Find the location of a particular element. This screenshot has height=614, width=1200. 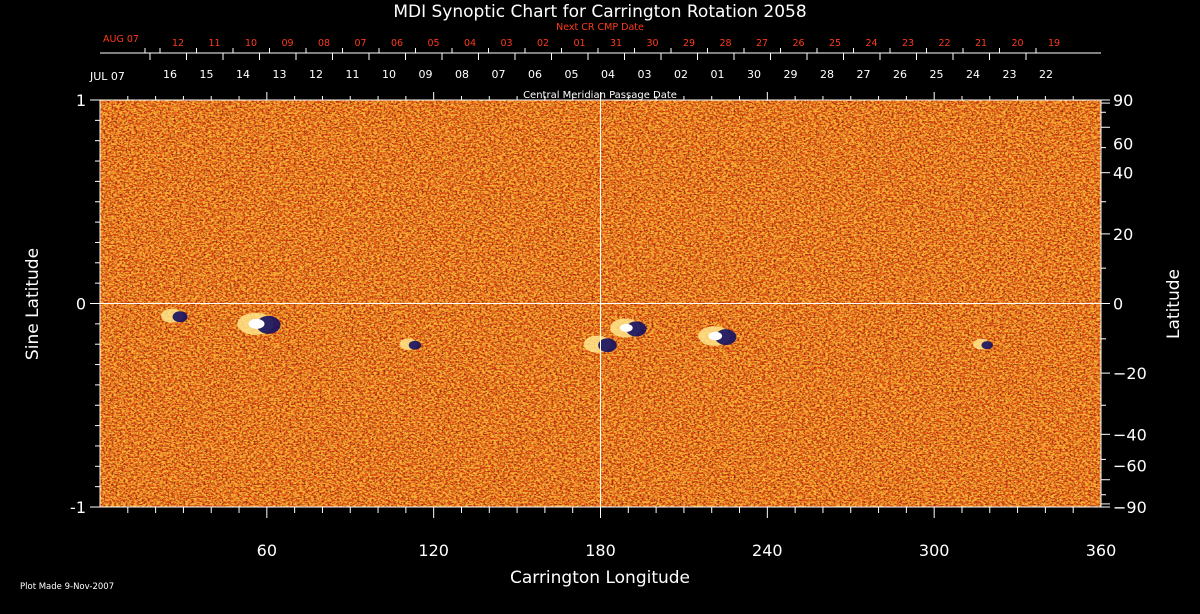

active-regions is located at coordinates (577, 330).